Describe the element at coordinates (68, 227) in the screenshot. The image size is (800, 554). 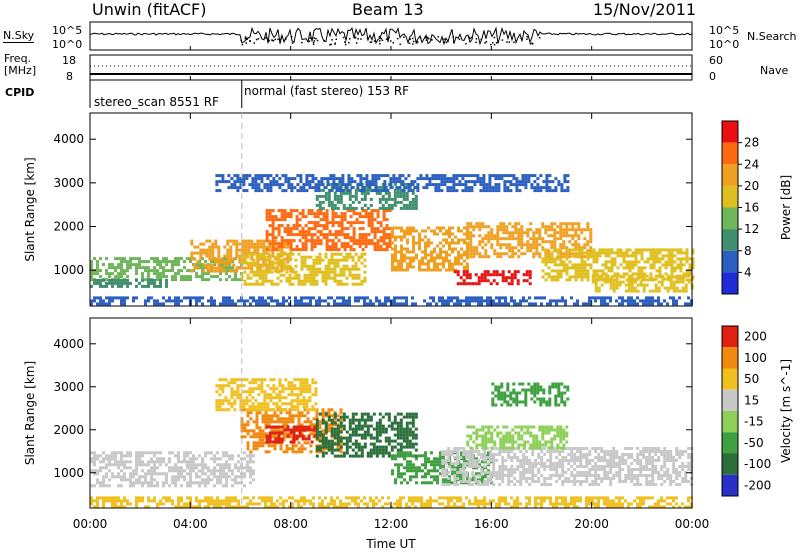
I see `y-tick-label: 2000` at that location.